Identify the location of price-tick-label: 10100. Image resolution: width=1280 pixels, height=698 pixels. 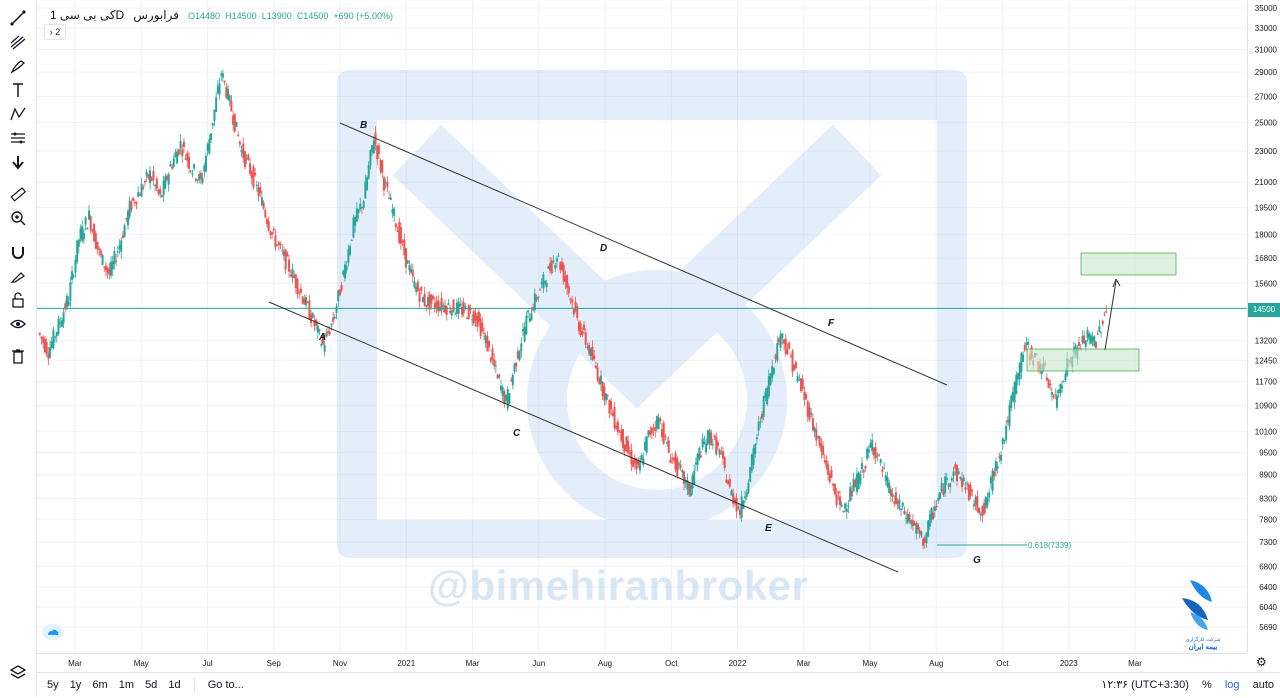
(1266, 432).